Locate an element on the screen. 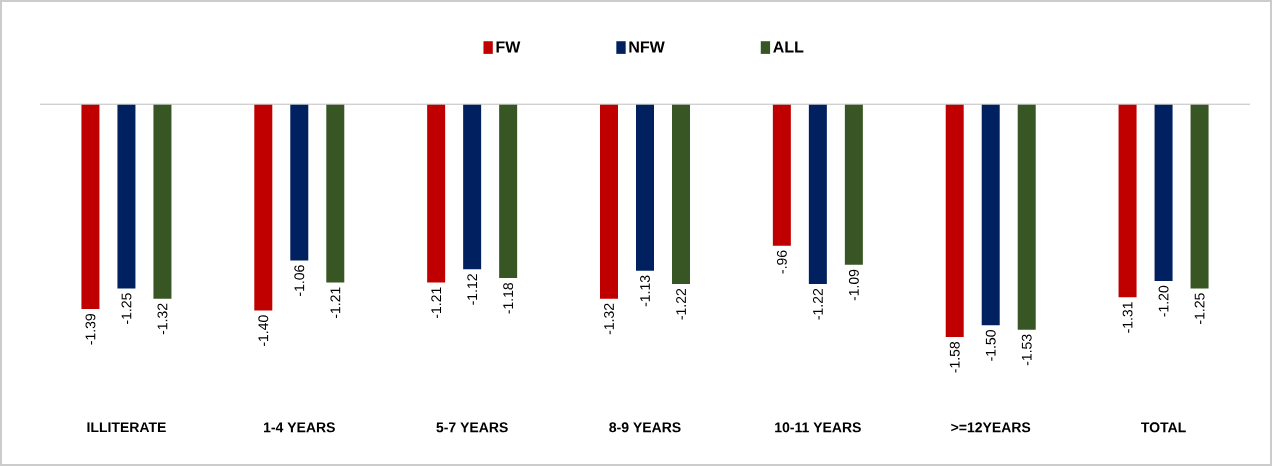 The width and height of the screenshot is (1272, 466). legend-label: NFW is located at coordinates (647, 47).